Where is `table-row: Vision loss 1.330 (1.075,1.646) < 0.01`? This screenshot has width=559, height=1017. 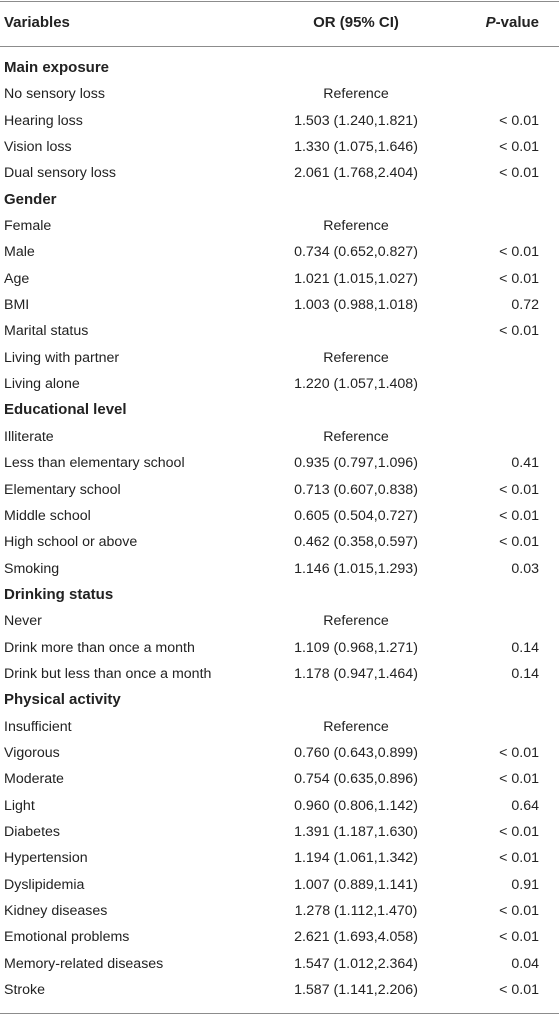
table-row: Vision loss 1.330 (1.075,1.646) < 0.01 is located at coordinates (279, 147).